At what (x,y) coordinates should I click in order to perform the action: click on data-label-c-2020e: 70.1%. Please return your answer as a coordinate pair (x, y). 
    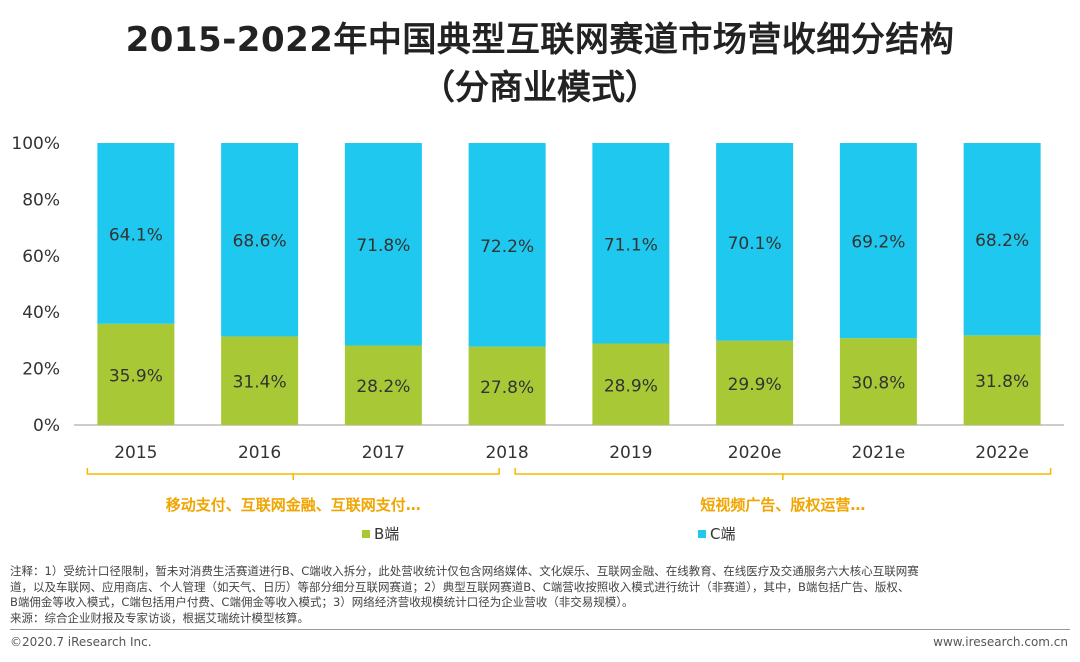
    Looking at the image, I should click on (755, 244).